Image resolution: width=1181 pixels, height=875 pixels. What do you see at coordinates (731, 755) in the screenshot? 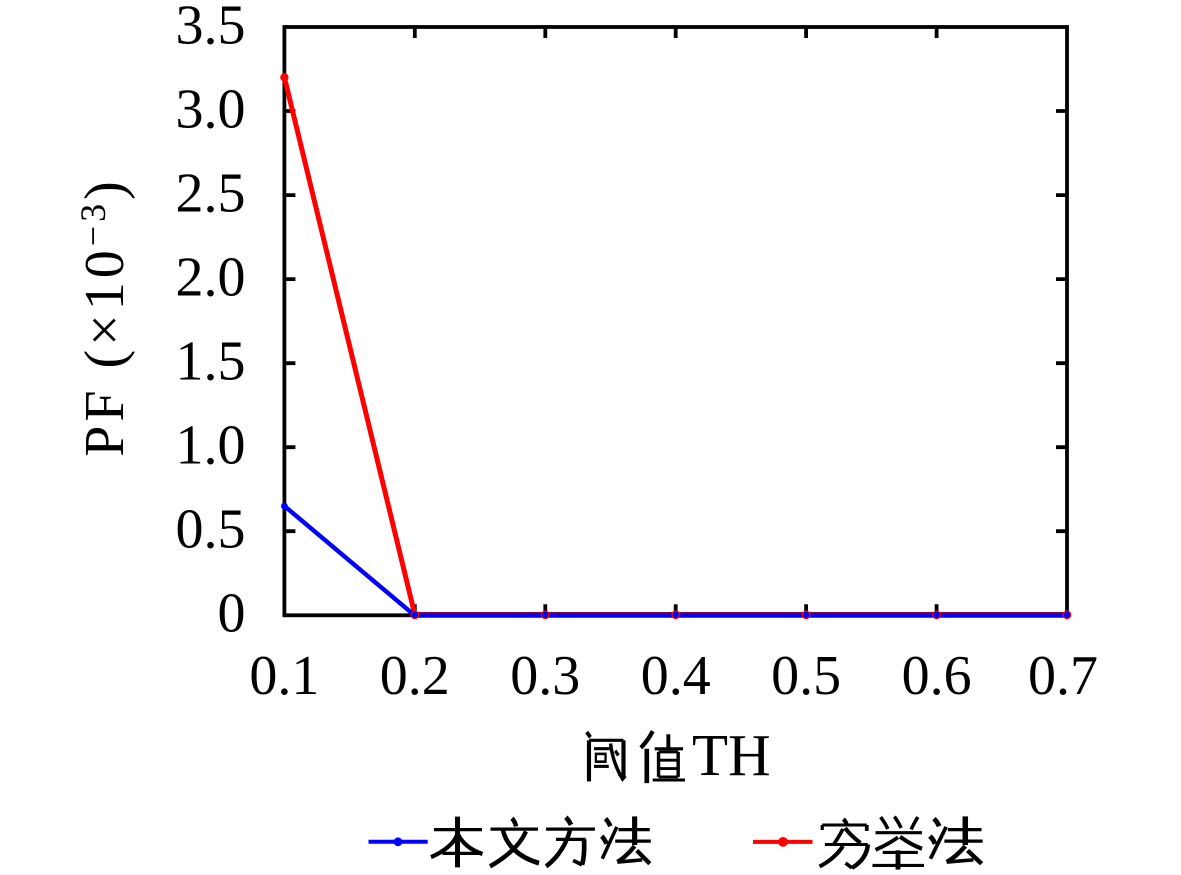
I see `svg-text: TH` at bounding box center [731, 755].